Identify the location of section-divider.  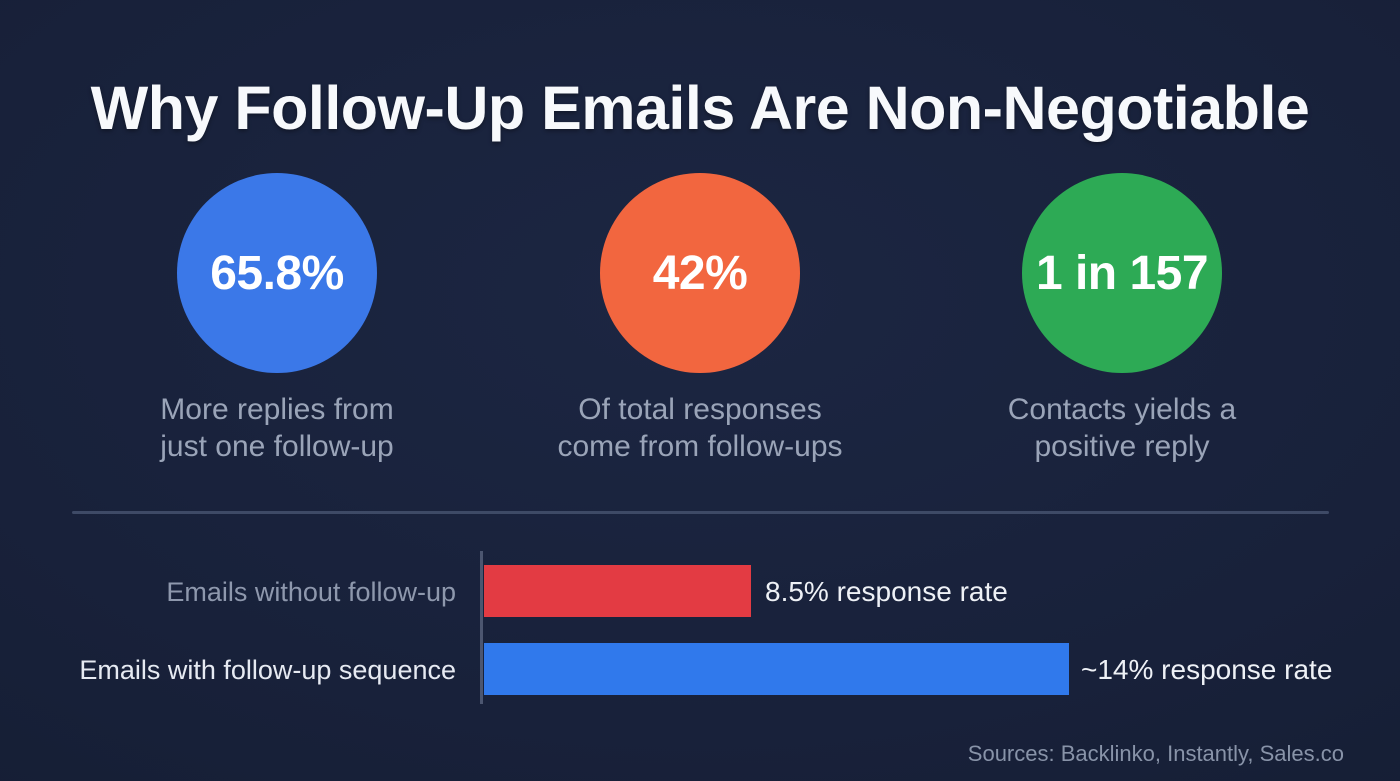
(700, 512).